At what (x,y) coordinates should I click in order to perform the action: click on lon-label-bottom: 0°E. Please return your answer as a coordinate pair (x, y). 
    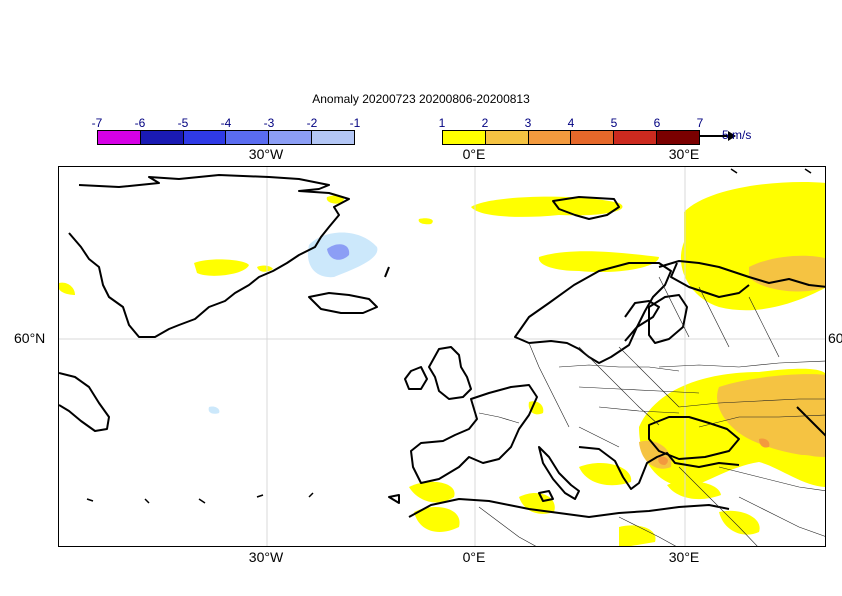
    Looking at the image, I should click on (474, 557).